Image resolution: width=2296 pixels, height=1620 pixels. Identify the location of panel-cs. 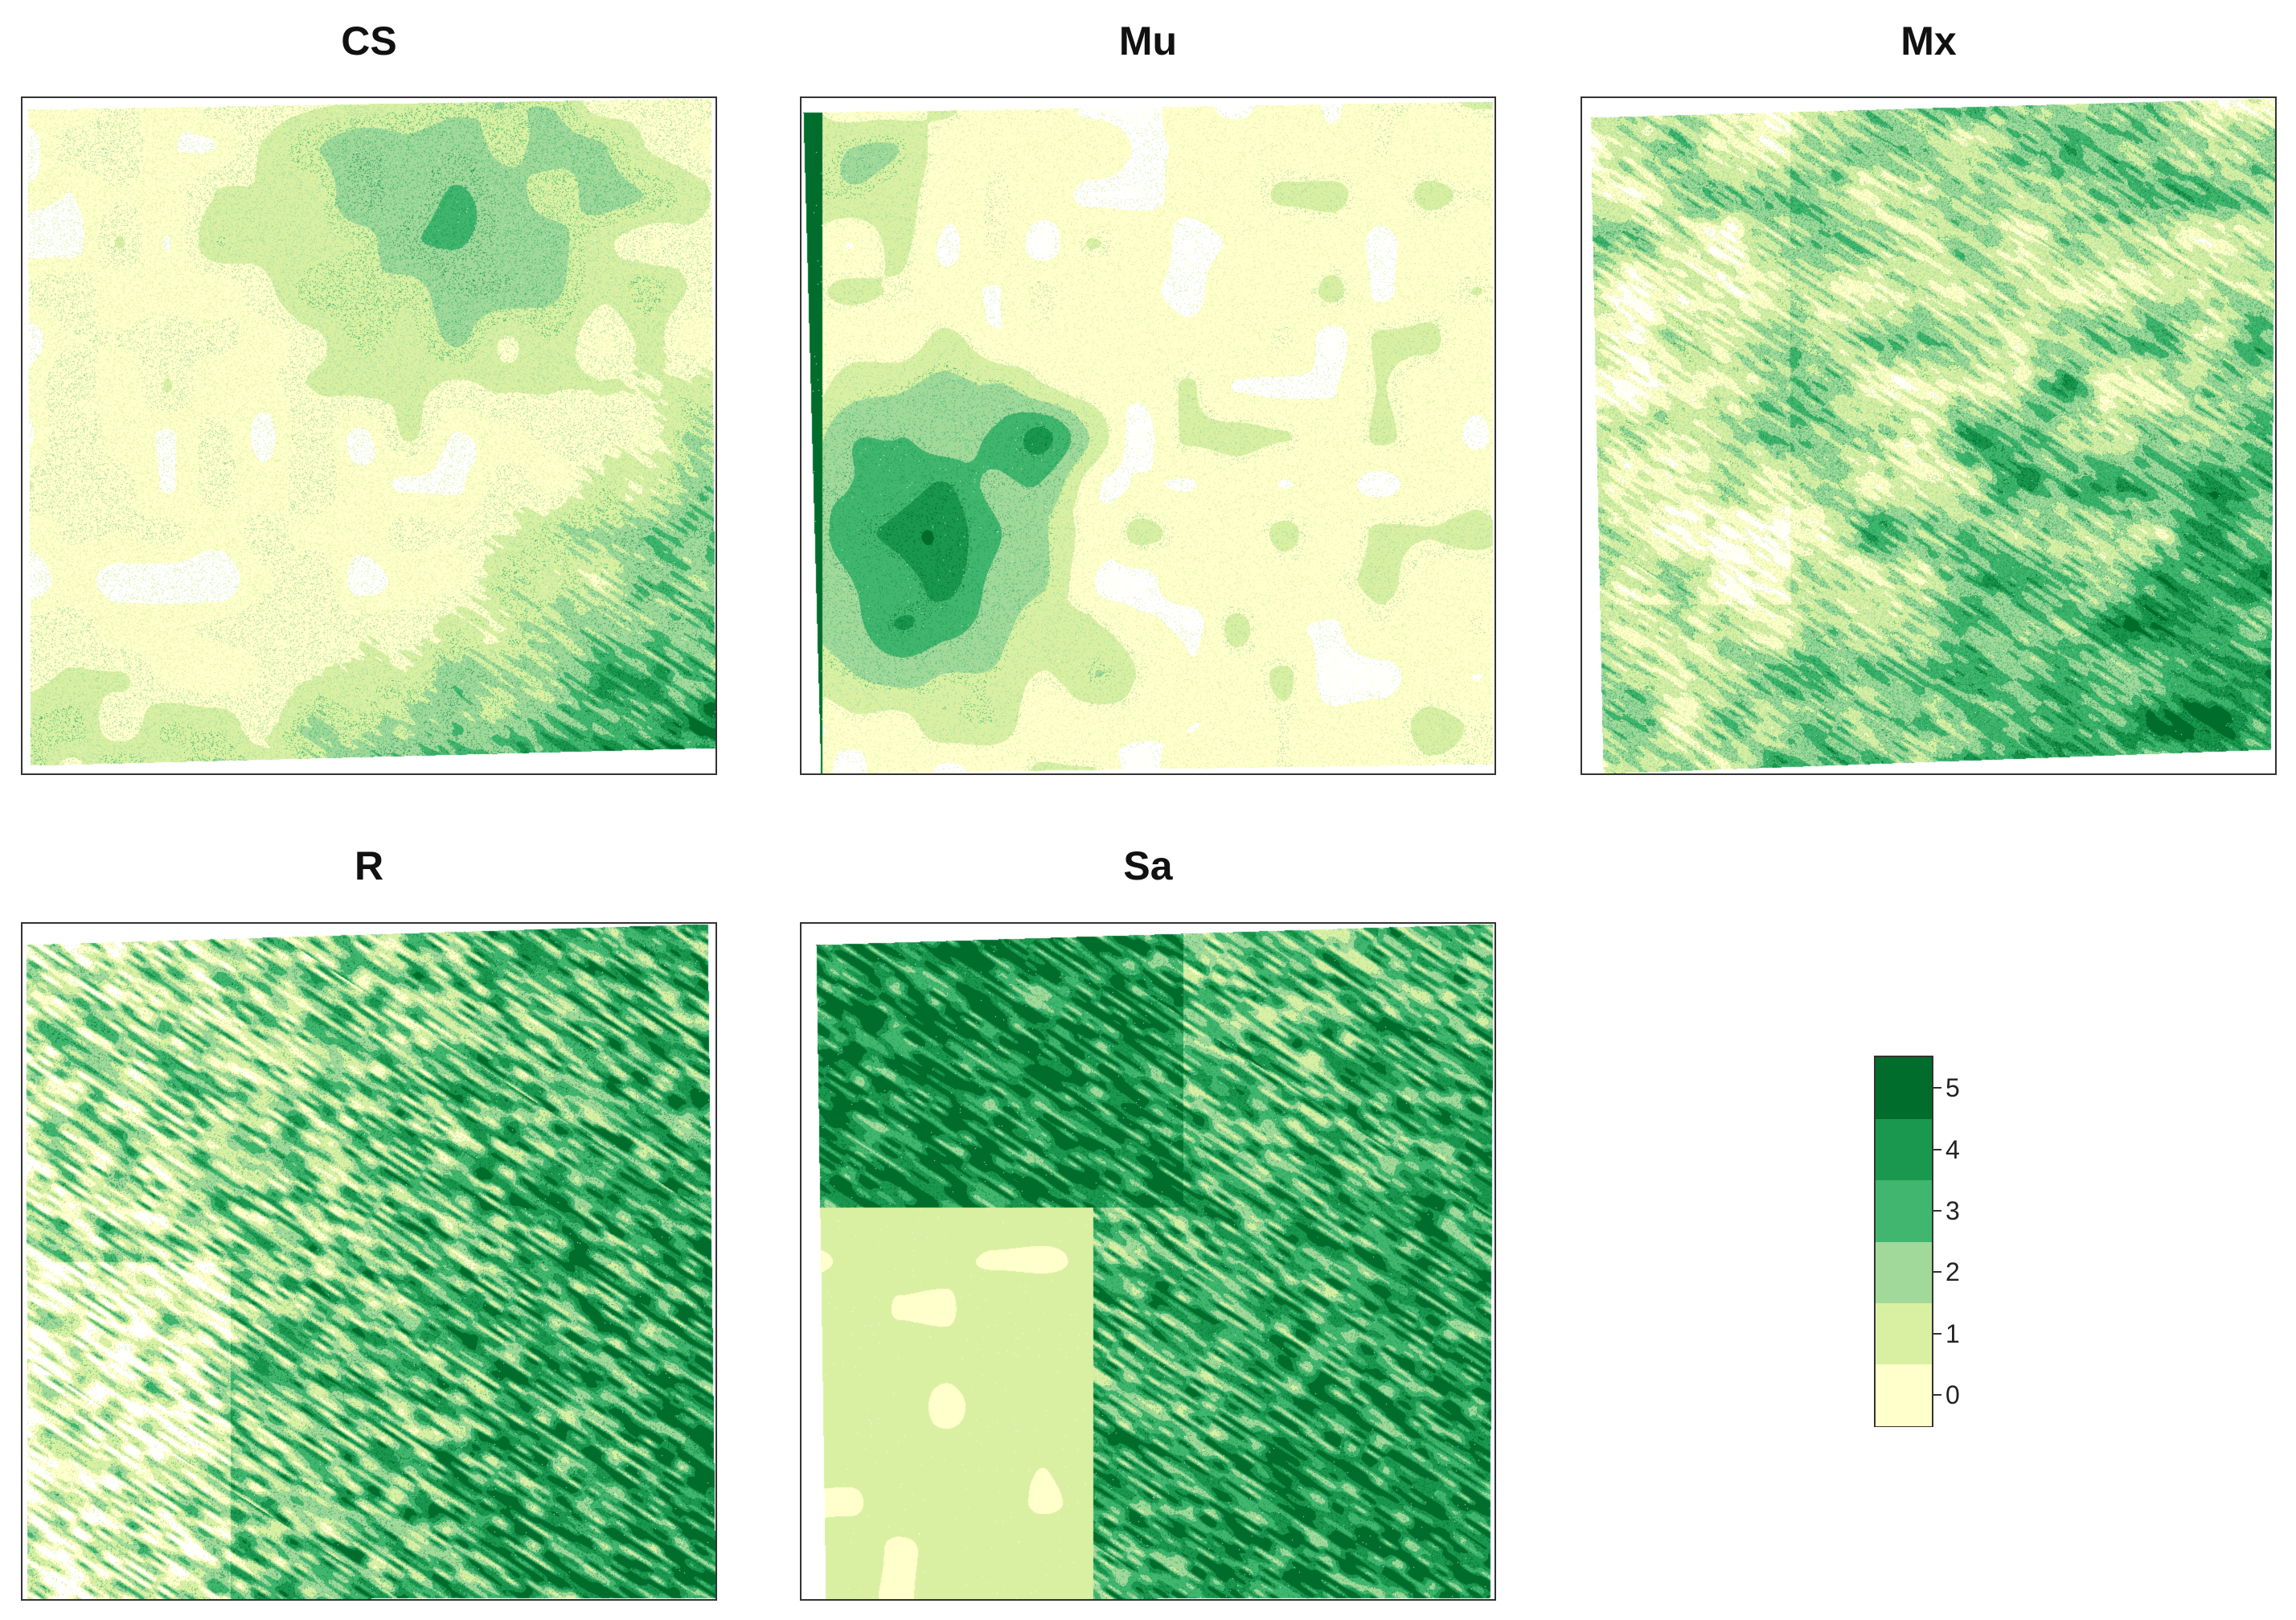
(369, 435).